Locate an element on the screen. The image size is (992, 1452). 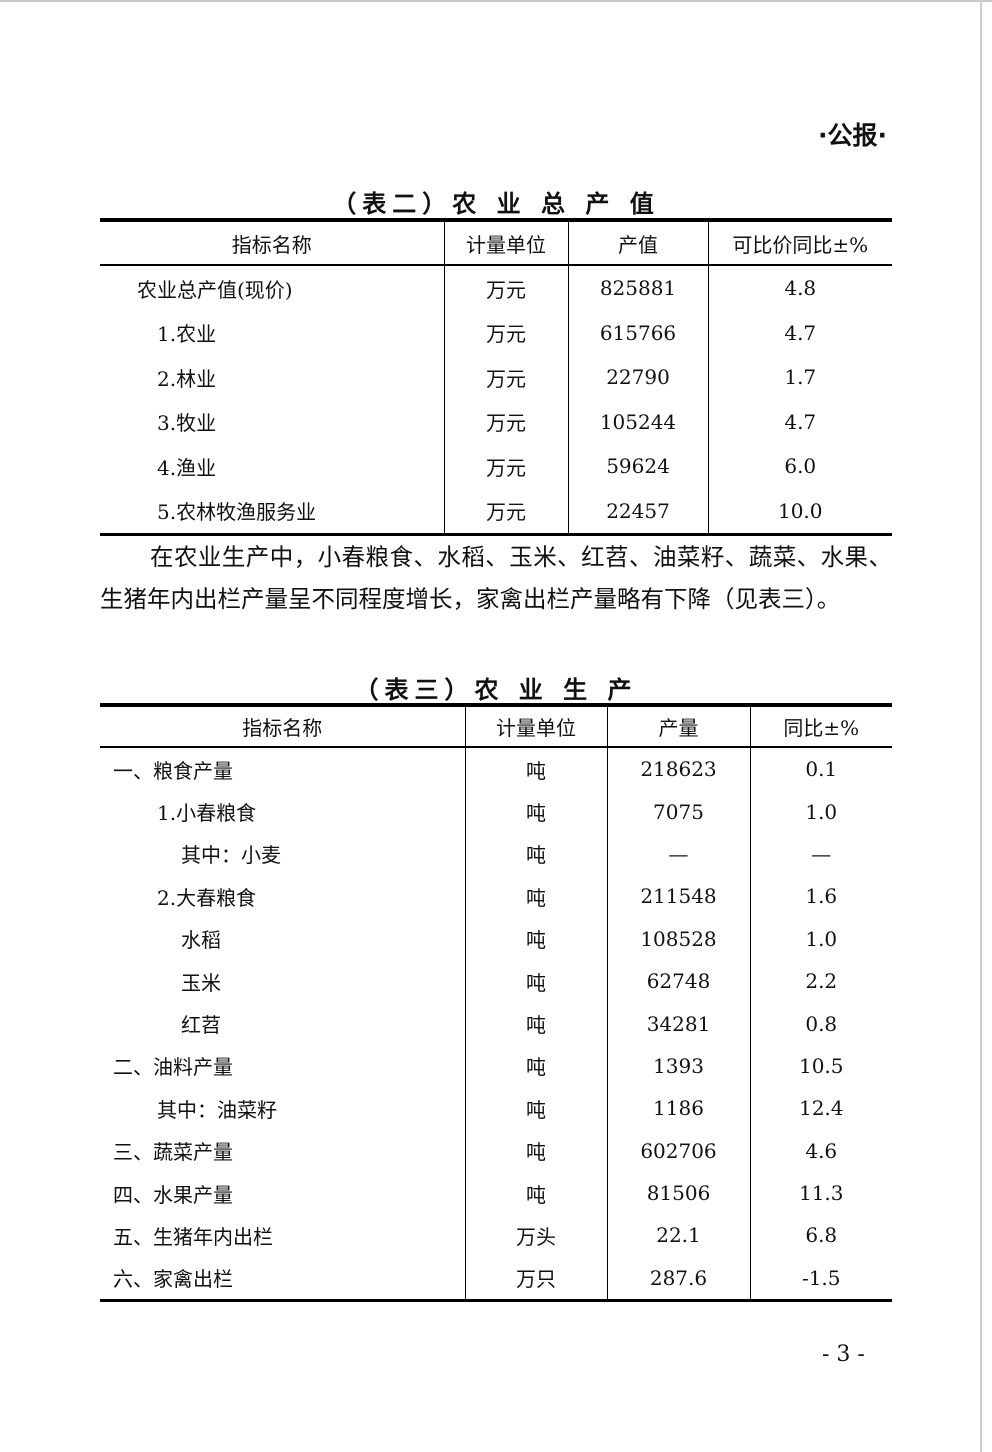
cell-value: 218623 is located at coordinates (678, 769).